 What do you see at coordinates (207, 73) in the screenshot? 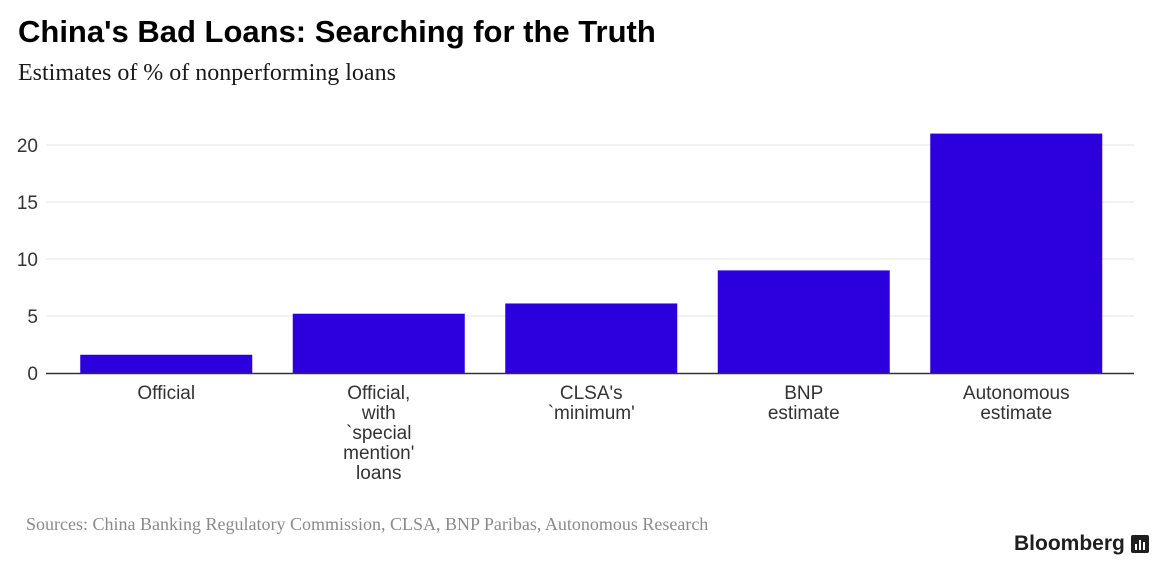
I see `chart-subtitle: Estimates of % of nonperforming loans` at bounding box center [207, 73].